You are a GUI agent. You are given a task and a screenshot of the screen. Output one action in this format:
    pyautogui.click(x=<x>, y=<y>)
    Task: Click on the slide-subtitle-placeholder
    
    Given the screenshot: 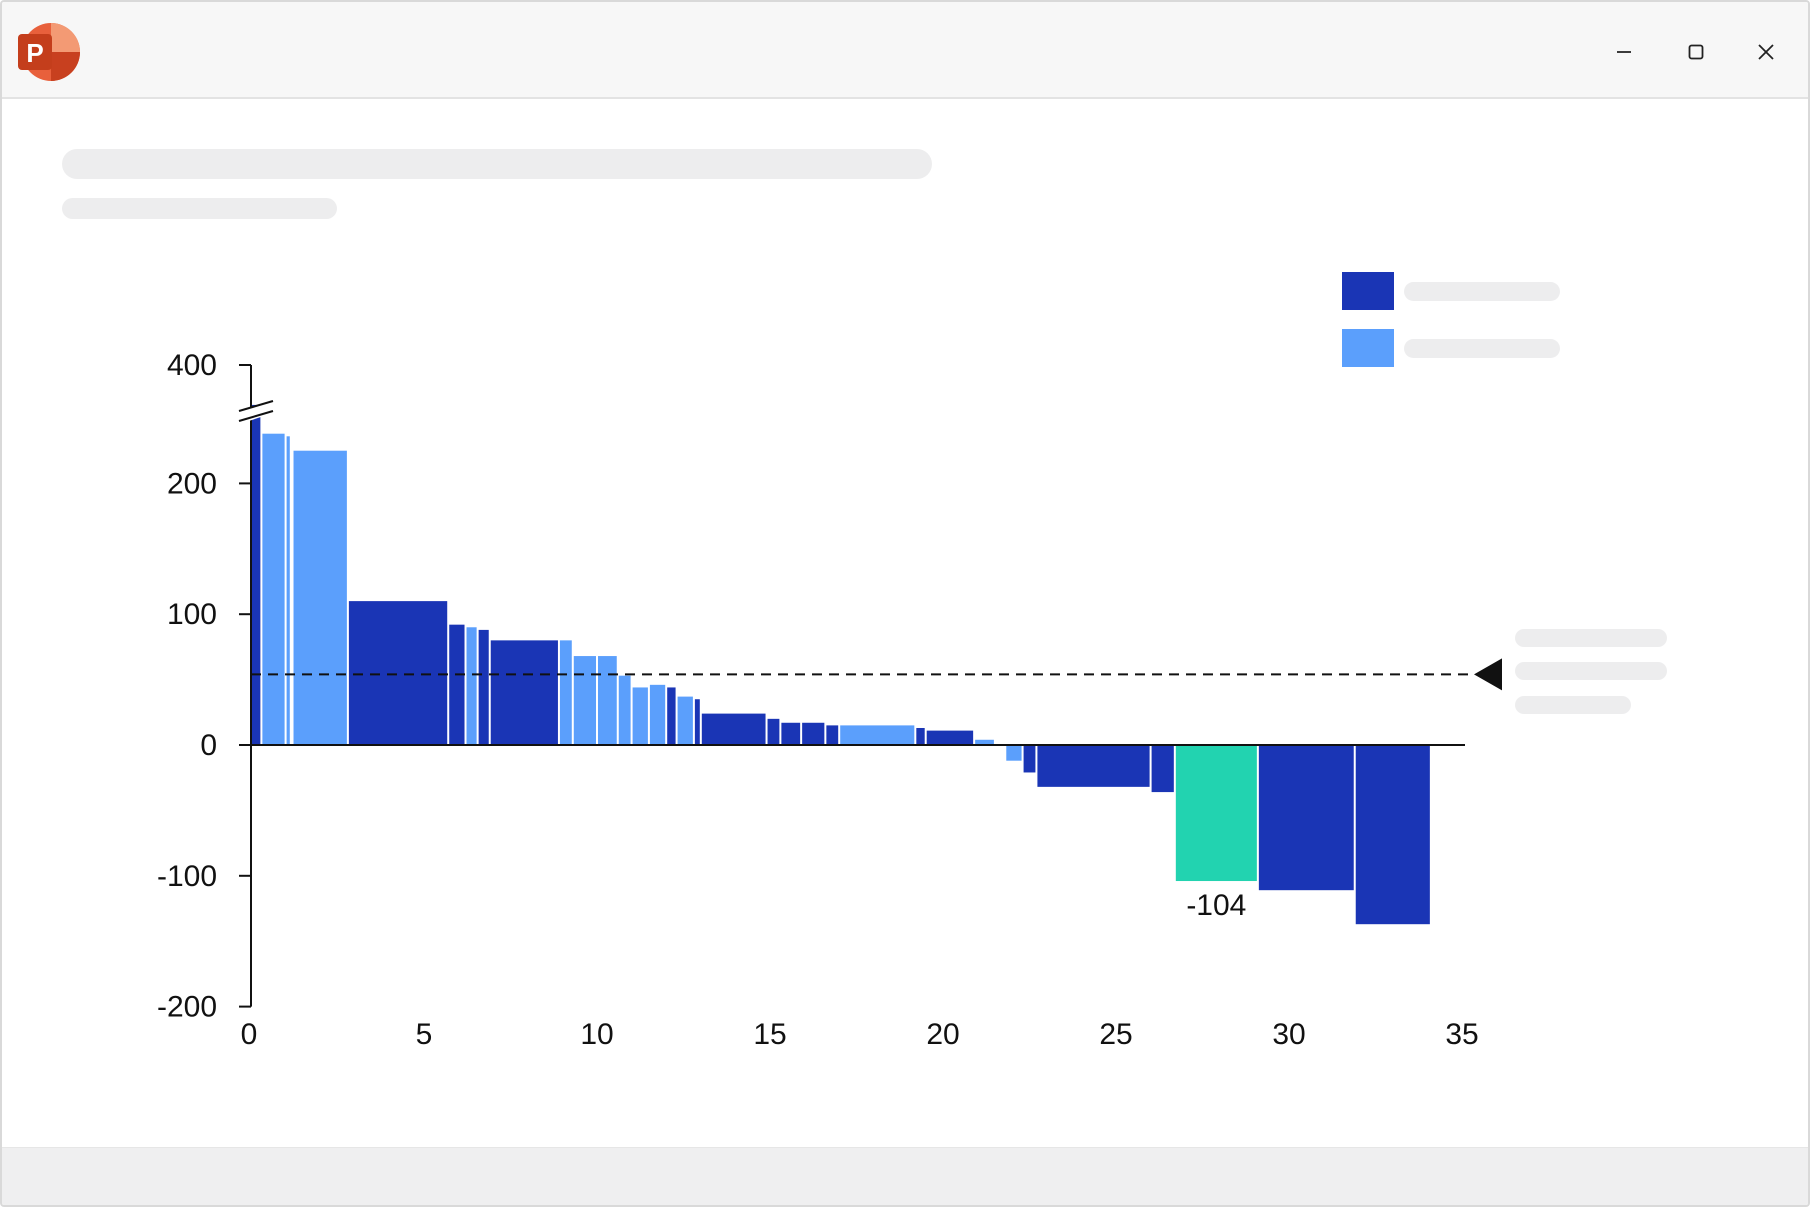 What is the action you would take?
    pyautogui.click(x=199, y=208)
    